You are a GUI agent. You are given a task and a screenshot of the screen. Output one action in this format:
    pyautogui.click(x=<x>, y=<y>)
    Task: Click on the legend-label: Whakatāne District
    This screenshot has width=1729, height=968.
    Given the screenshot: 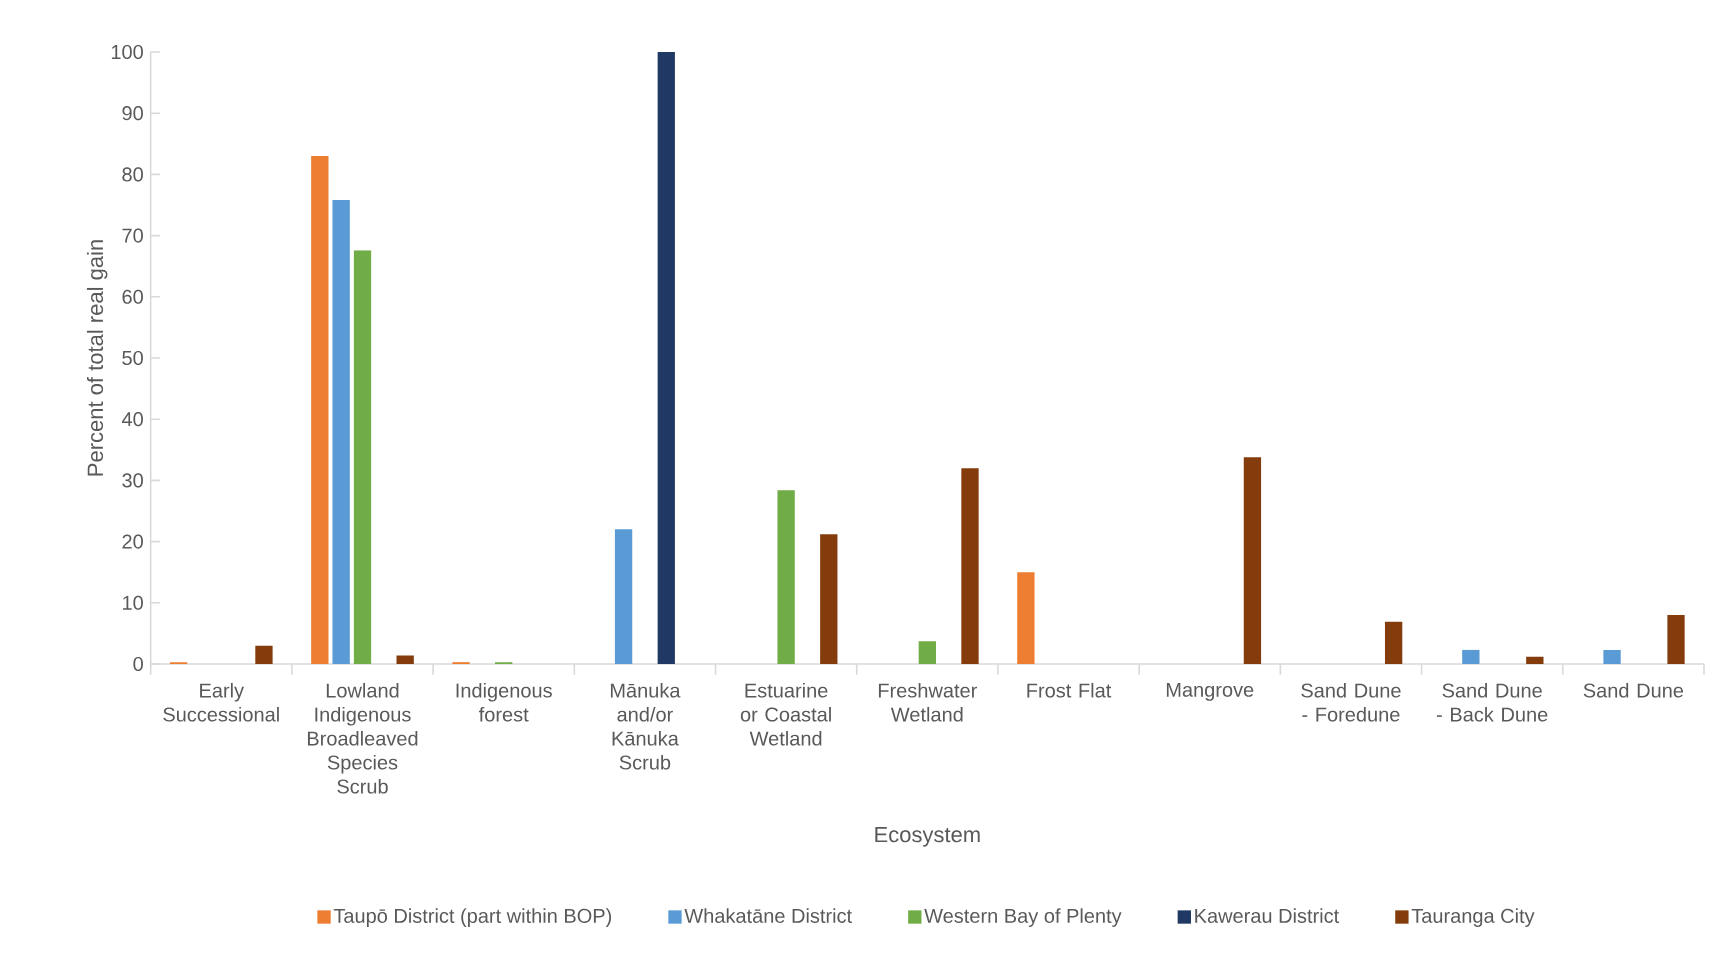 What is the action you would take?
    pyautogui.click(x=768, y=915)
    